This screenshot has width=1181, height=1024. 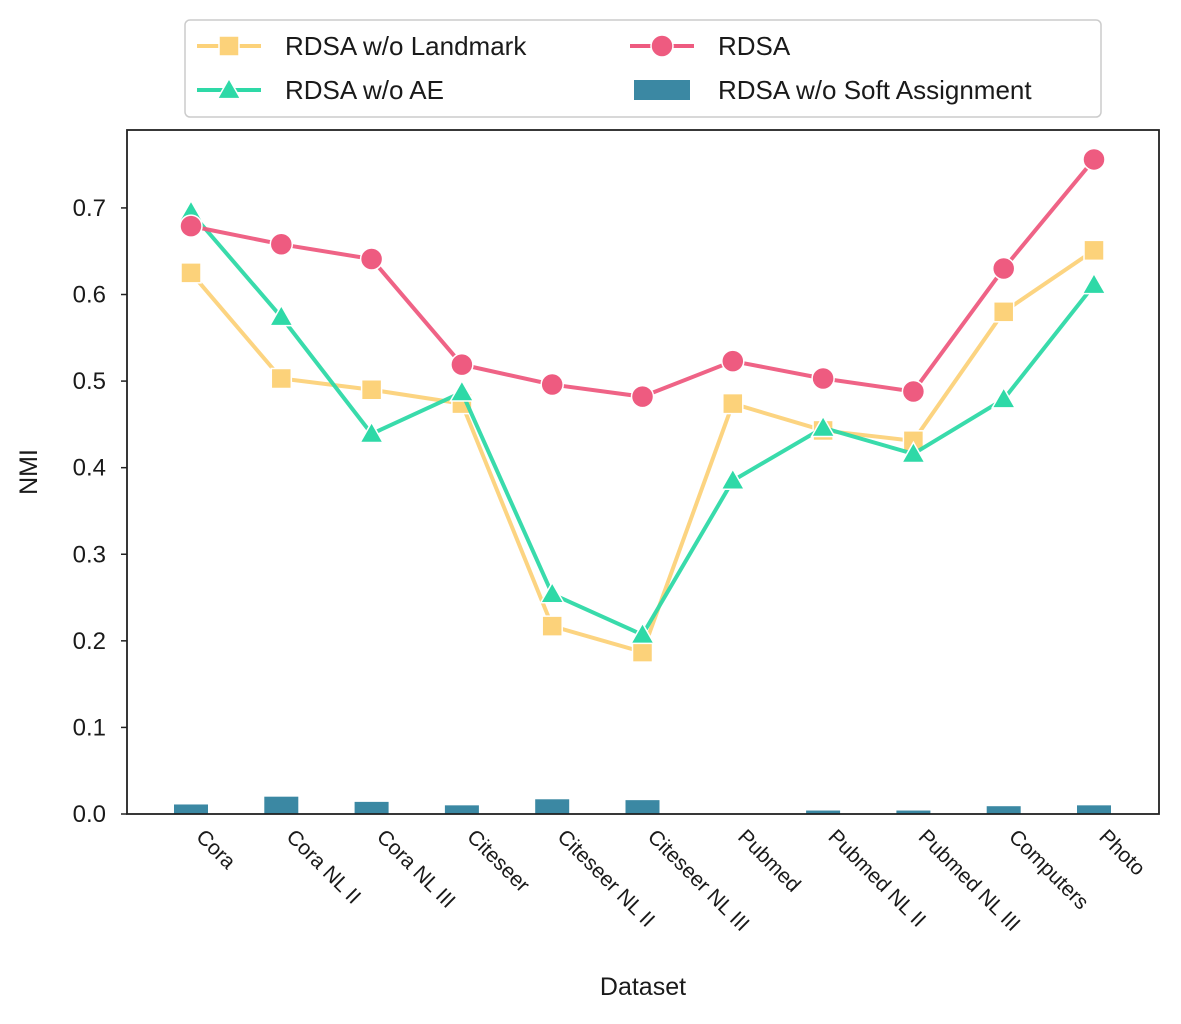 What do you see at coordinates (89, 381) in the screenshot?
I see `y-tick-label: 0.5` at bounding box center [89, 381].